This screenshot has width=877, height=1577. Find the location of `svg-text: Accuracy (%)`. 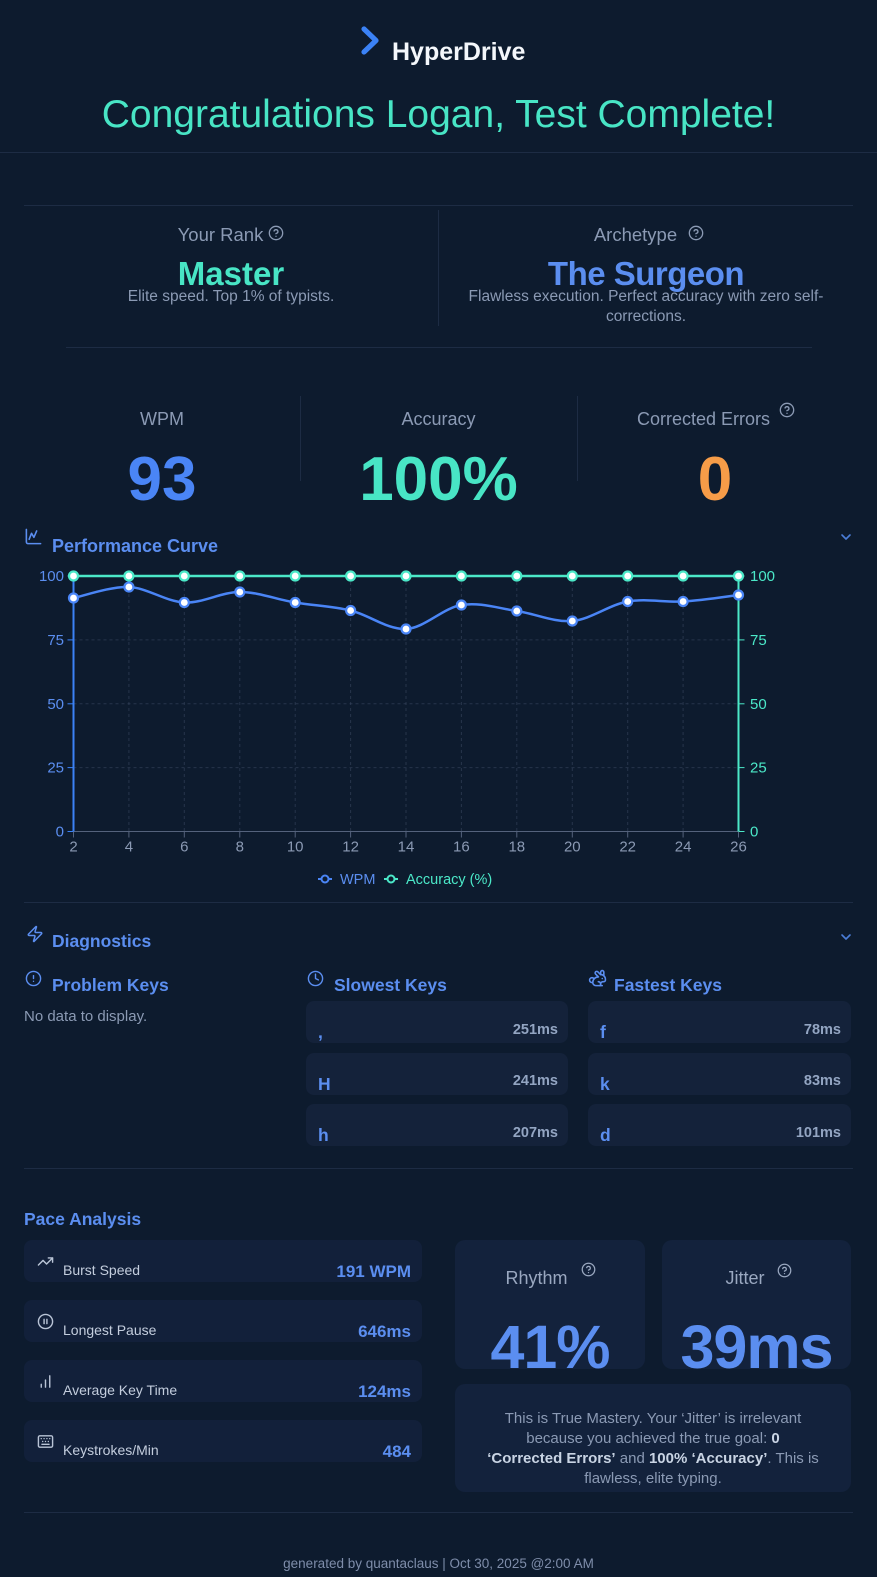

svg-text: Accuracy (%) is located at coordinates (449, 880).